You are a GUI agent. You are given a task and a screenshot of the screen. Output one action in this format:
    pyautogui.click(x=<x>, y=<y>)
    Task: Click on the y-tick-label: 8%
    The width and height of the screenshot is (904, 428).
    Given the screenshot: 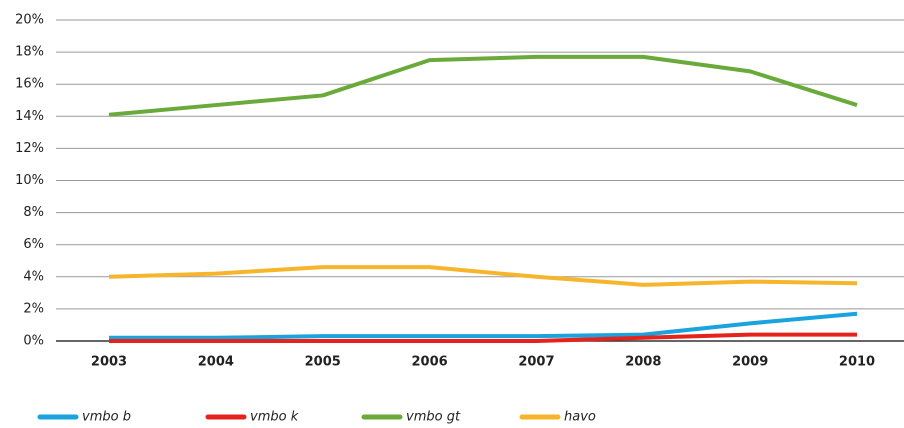 What is the action you would take?
    pyautogui.click(x=33, y=212)
    